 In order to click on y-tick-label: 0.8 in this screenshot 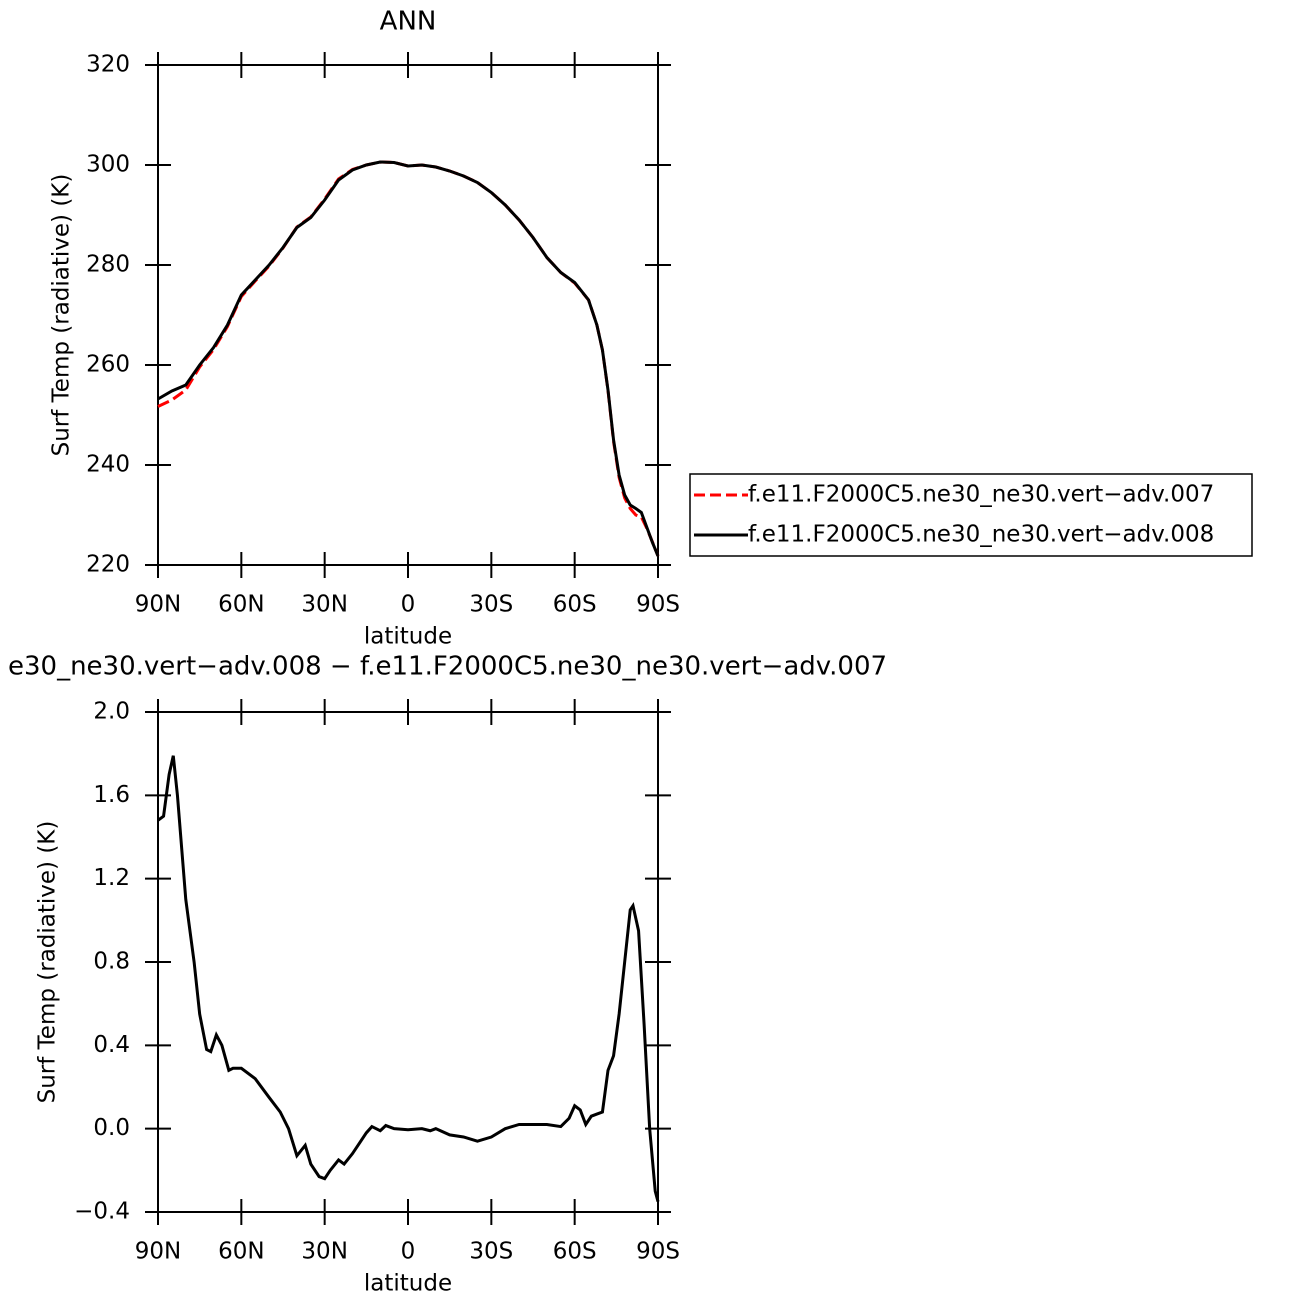, I will do `click(111, 962)`.